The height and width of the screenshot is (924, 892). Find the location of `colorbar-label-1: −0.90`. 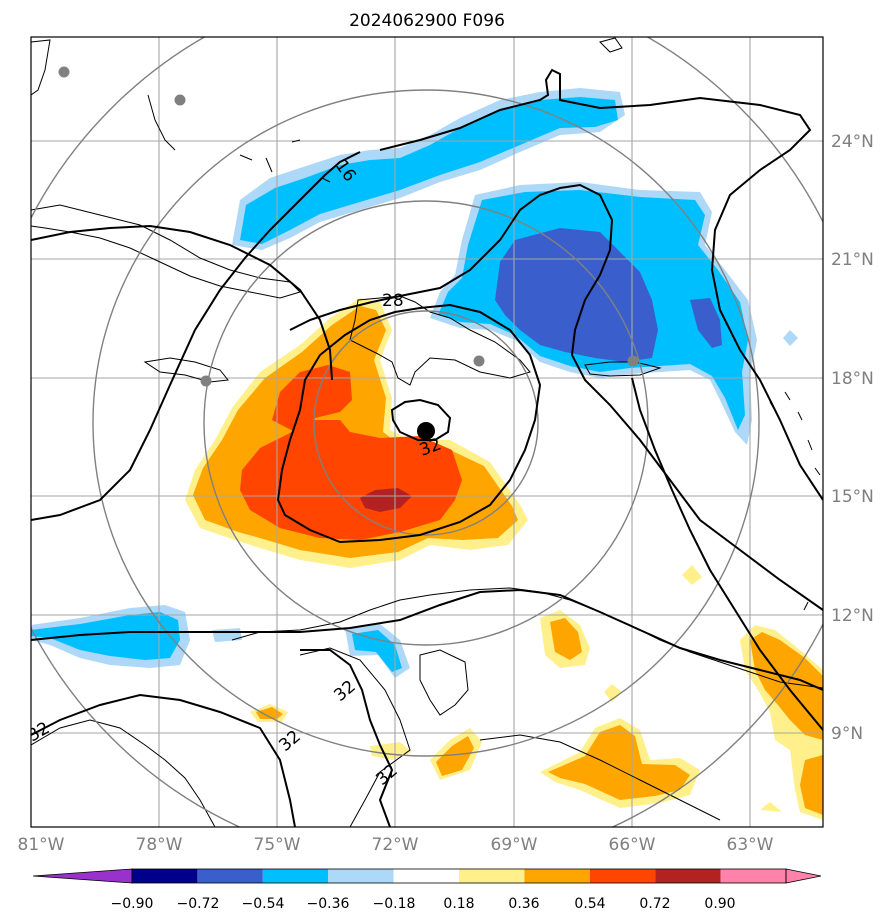

colorbar-label-1: −0.90 is located at coordinates (132, 904).